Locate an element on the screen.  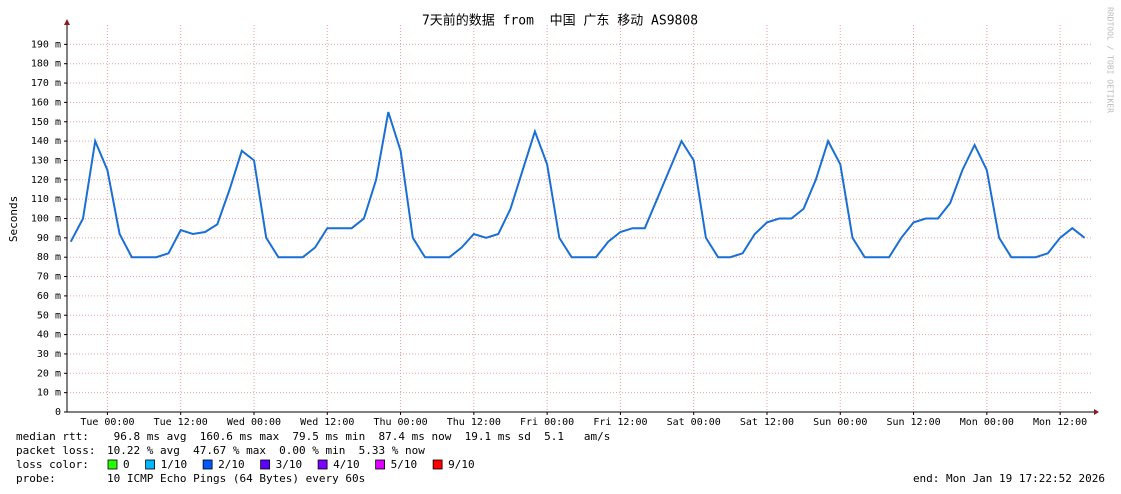
loss-color-label: 2/10 is located at coordinates (231, 464).